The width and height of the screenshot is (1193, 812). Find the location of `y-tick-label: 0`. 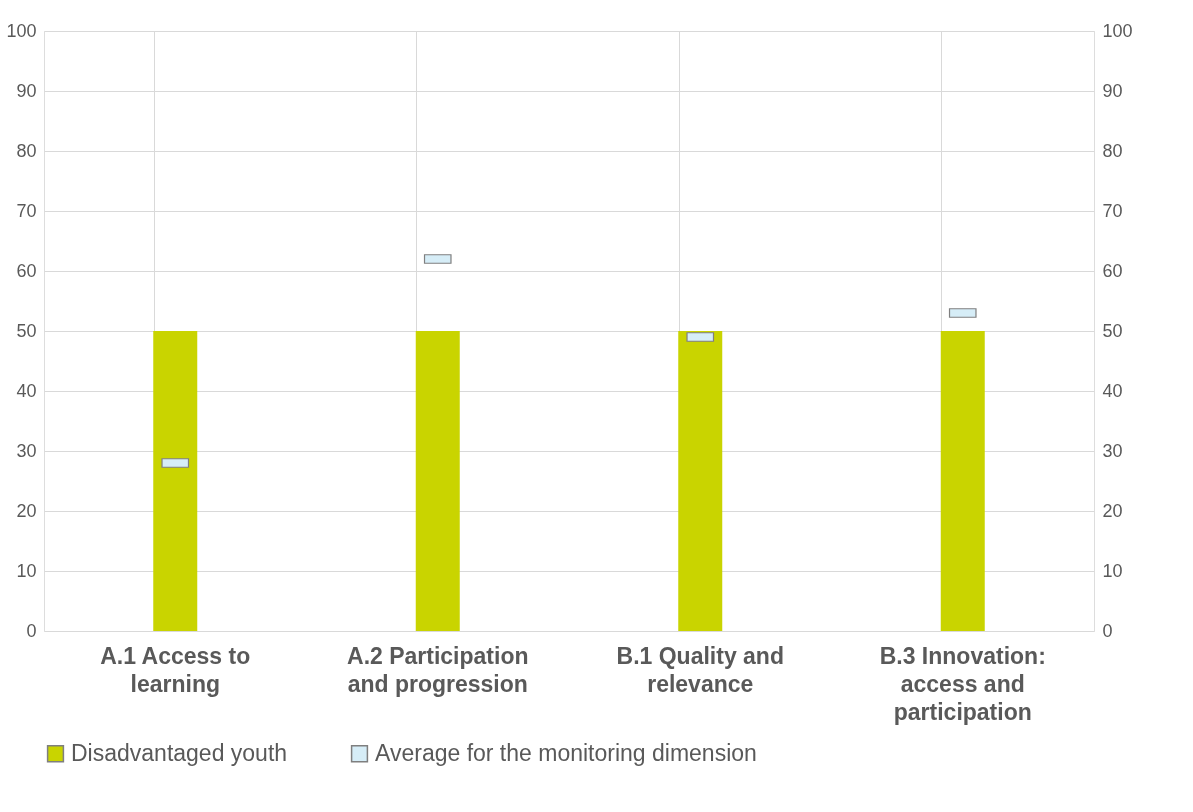

y-tick-label: 0 is located at coordinates (31, 630).